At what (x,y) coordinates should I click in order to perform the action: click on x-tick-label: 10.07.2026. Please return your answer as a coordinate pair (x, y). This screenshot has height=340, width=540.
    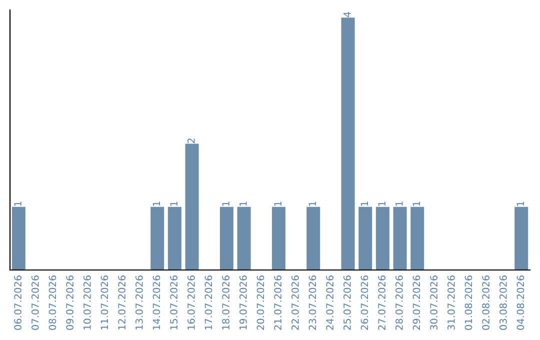
    Looking at the image, I should click on (87, 302).